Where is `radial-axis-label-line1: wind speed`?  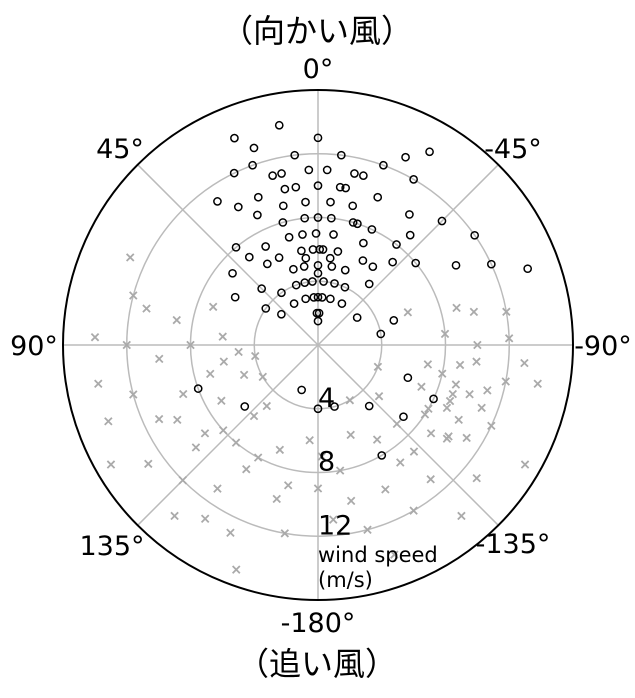
radial-axis-label-line1: wind speed is located at coordinates (378, 555).